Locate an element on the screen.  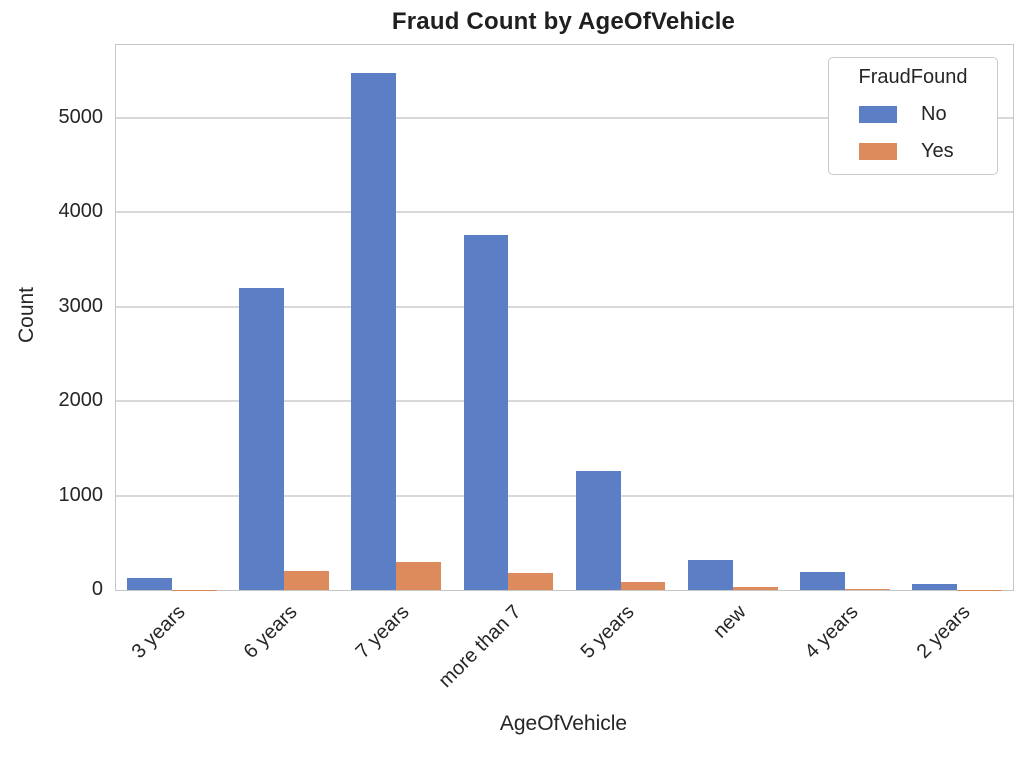
bar-no-4-years is located at coordinates (822, 581).